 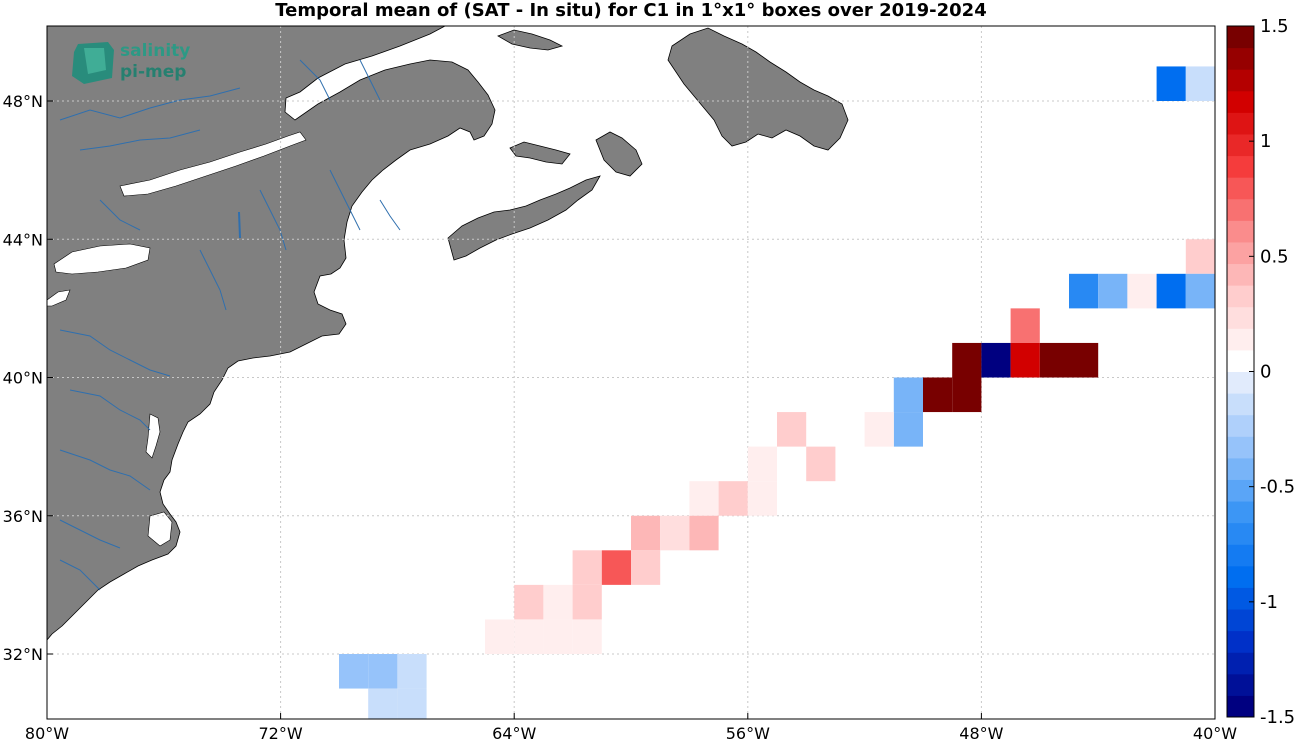 What do you see at coordinates (540, 153) in the screenshot?
I see `land-pei` at bounding box center [540, 153].